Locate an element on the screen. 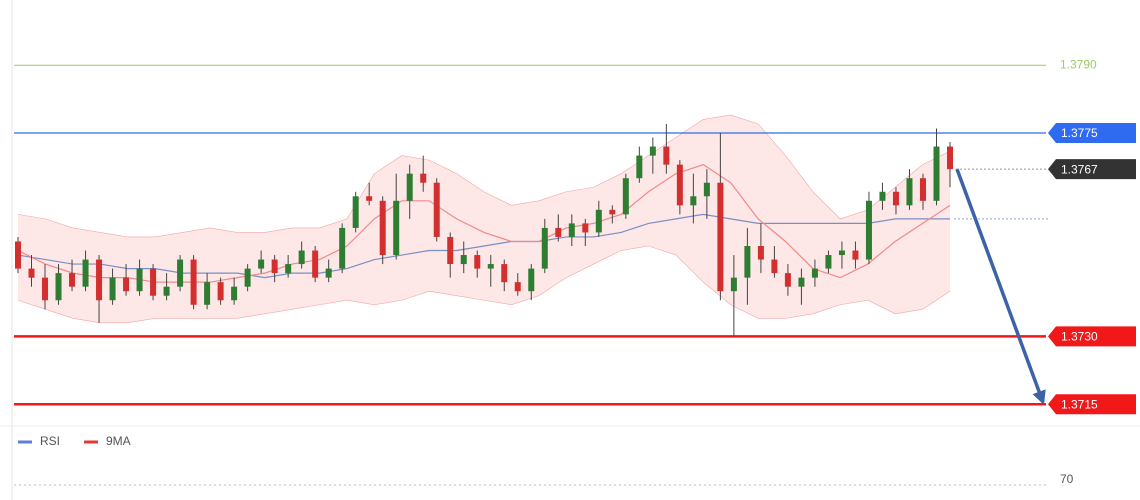 This screenshot has height=500, width=1140. legend-label: RSI is located at coordinates (50, 441).